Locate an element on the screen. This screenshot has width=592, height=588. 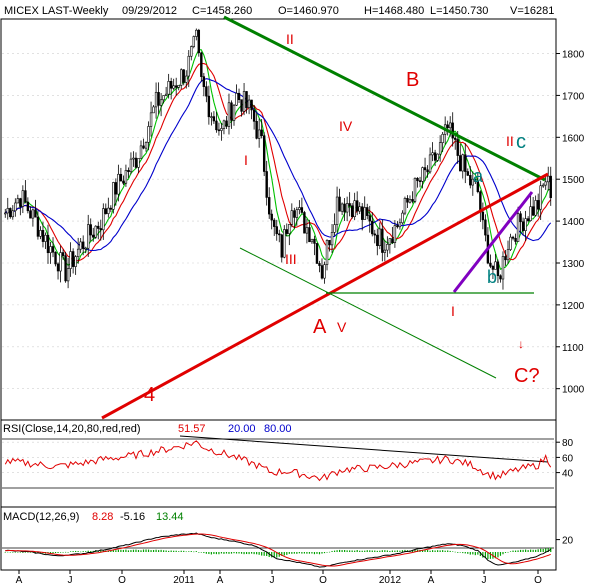
x-axis: A J O 2011 A J O 2012 A J O is located at coordinates (279, 578).